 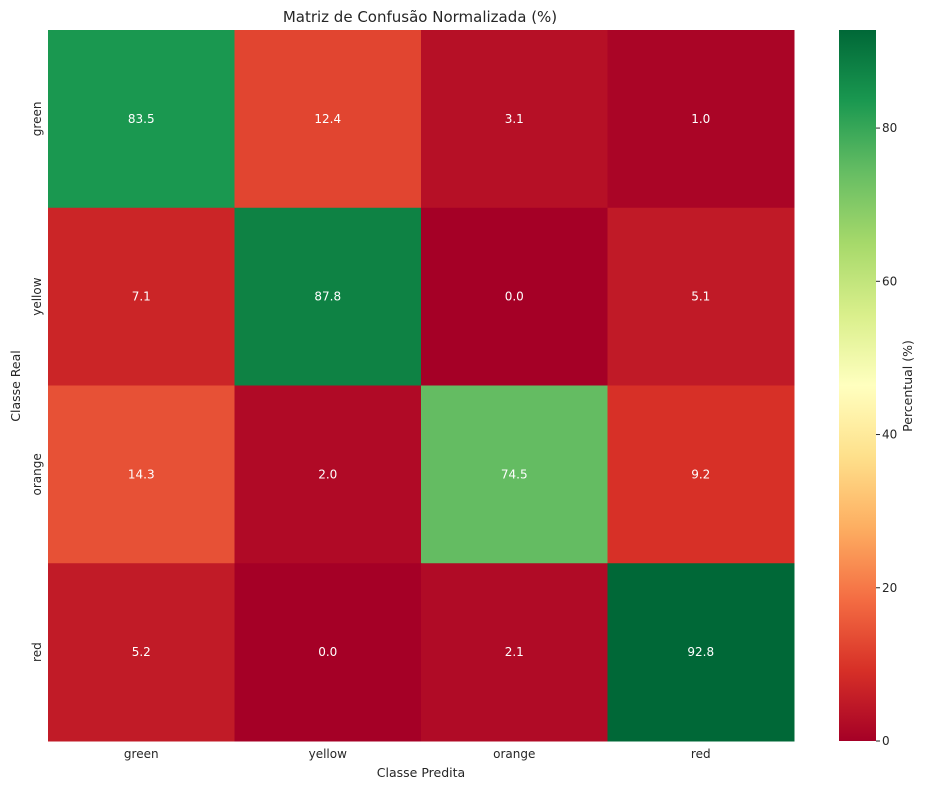 What do you see at coordinates (886, 741) in the screenshot?
I see `colorbar-tick-label: 0` at bounding box center [886, 741].